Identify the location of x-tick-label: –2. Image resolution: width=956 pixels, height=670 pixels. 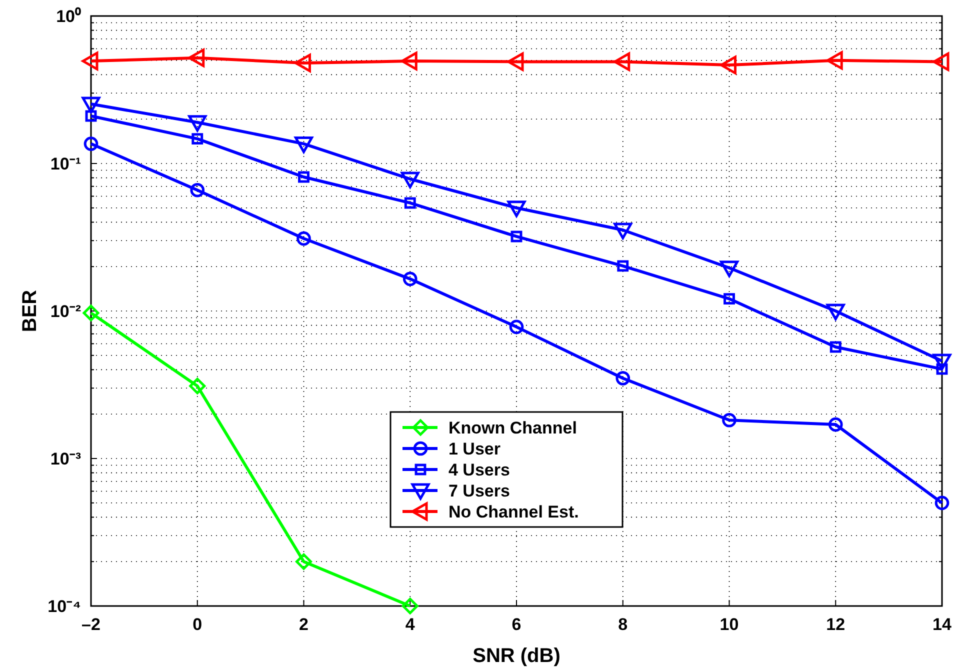
(91, 624).